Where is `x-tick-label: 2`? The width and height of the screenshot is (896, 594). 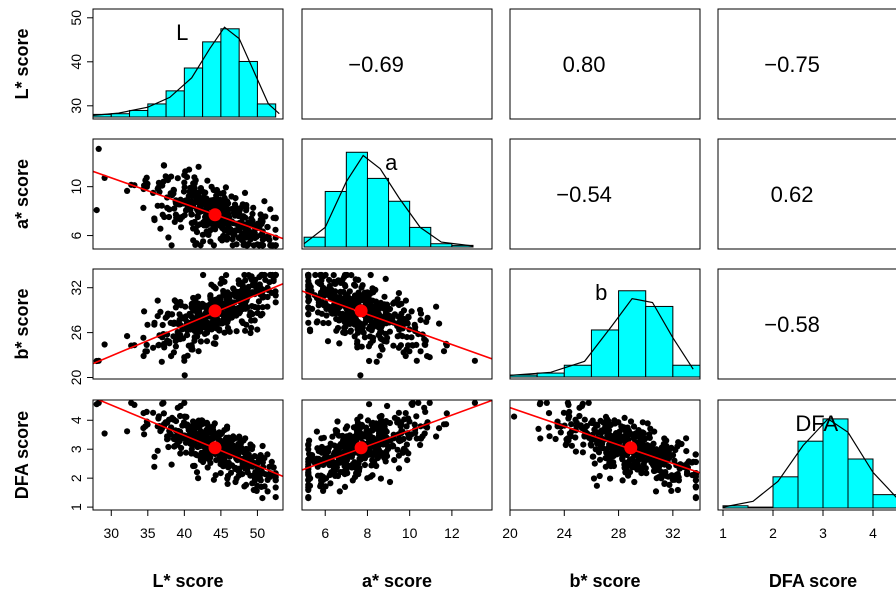
x-tick-label: 2 is located at coordinates (773, 533).